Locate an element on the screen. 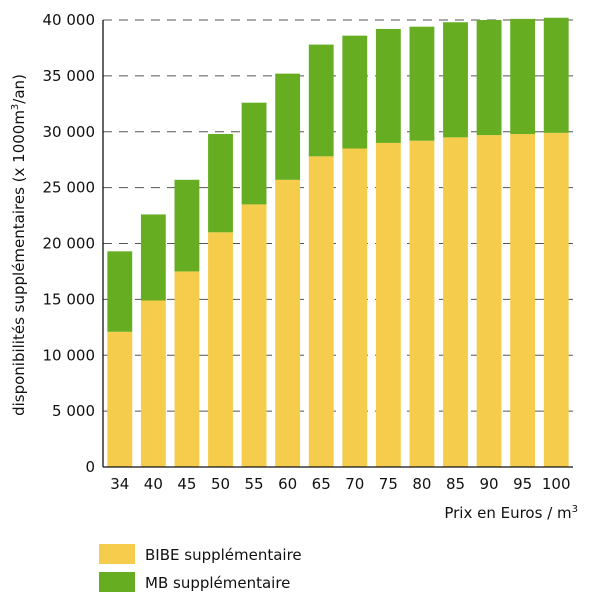 The image size is (605, 592). x-tick-label: 50 is located at coordinates (220, 484).